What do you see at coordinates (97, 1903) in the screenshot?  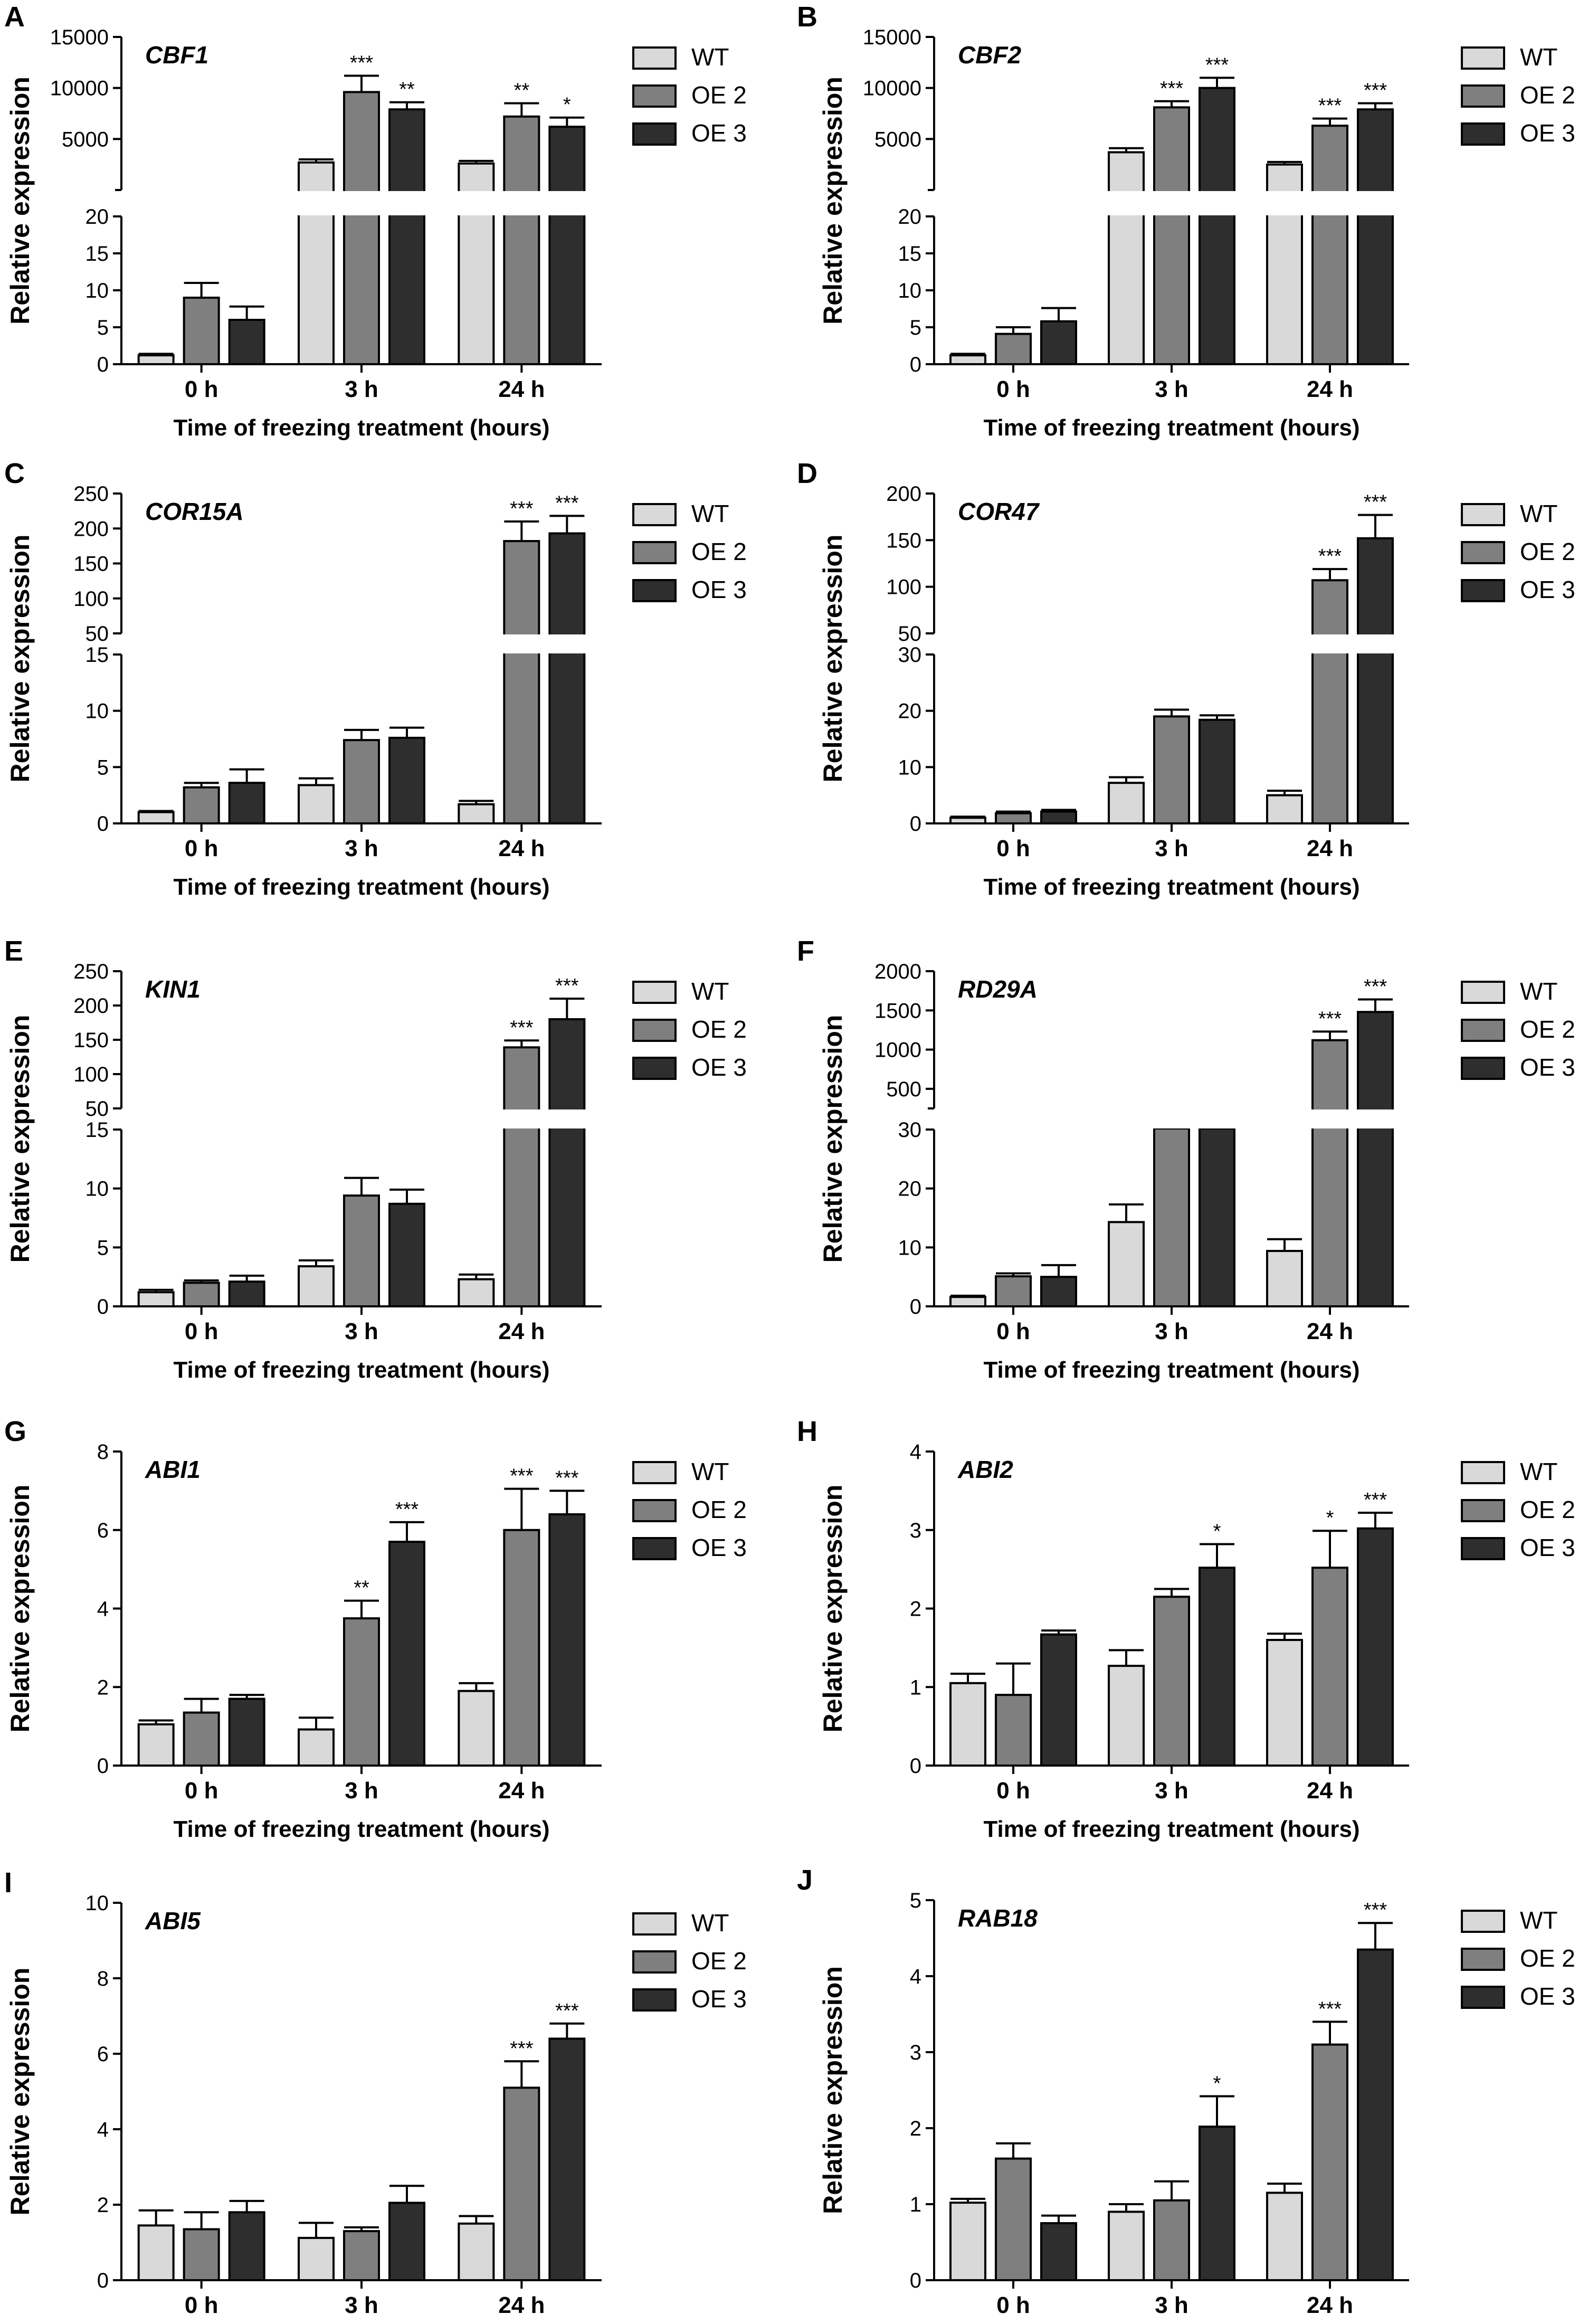 I see `y-tick-label: 10` at bounding box center [97, 1903].